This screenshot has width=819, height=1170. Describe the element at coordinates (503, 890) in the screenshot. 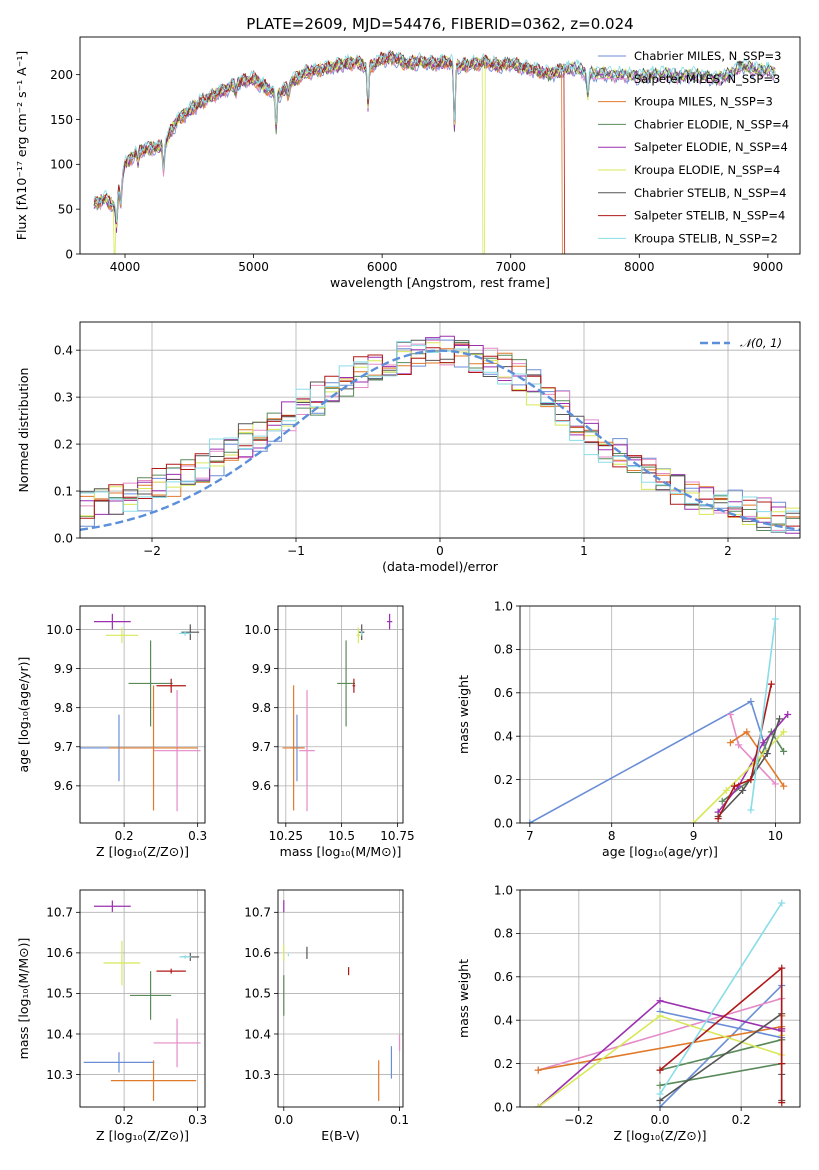

I see `y-tick-label: 1.0` at that location.